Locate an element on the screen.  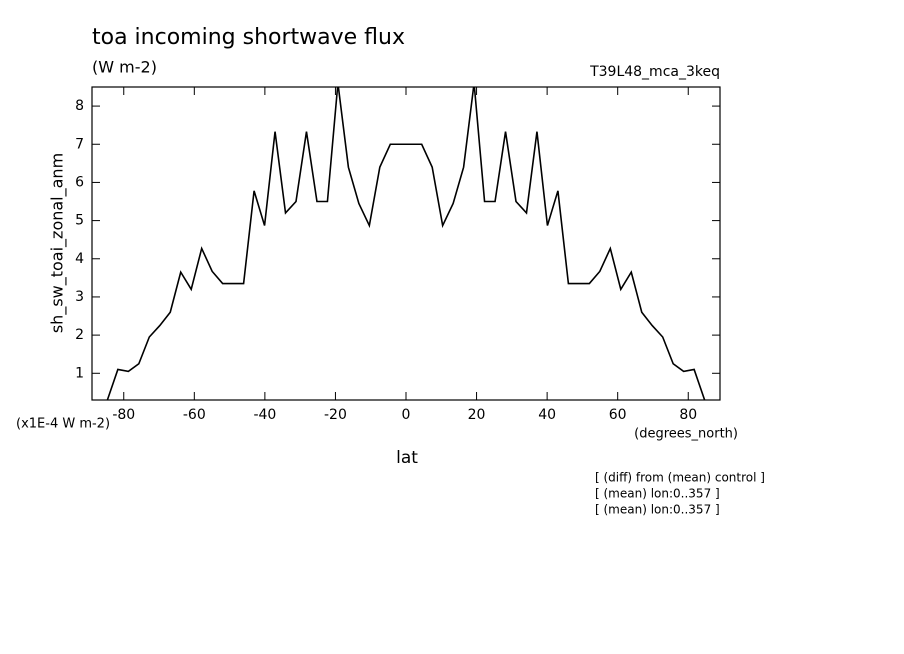
x-units: (degrees_north) is located at coordinates (686, 434).